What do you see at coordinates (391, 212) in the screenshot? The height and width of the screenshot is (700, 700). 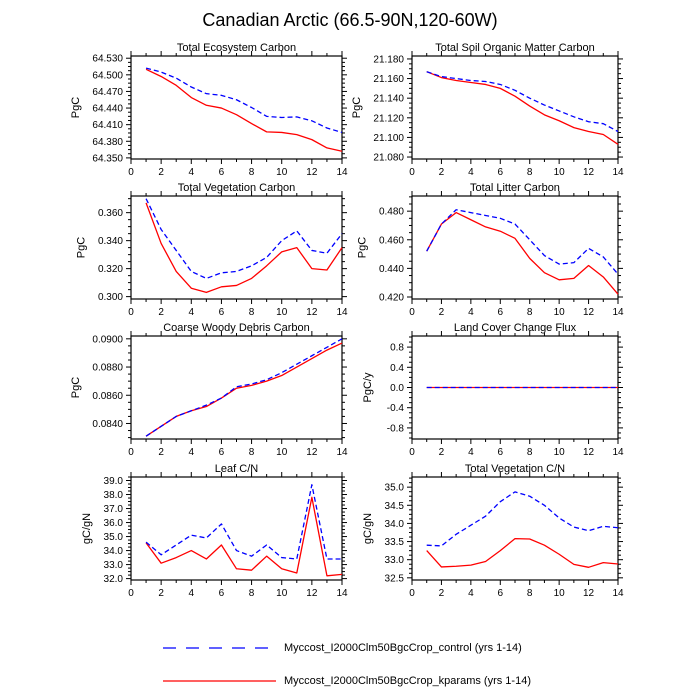 I see `y-tick-label: 0.480` at bounding box center [391, 212].